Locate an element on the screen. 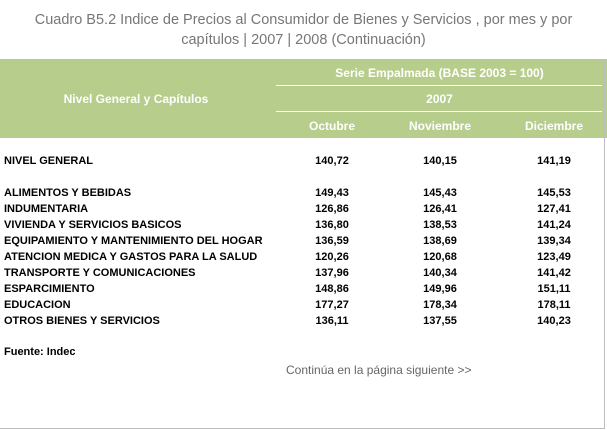  row-label: EDUCACION is located at coordinates (37, 305).